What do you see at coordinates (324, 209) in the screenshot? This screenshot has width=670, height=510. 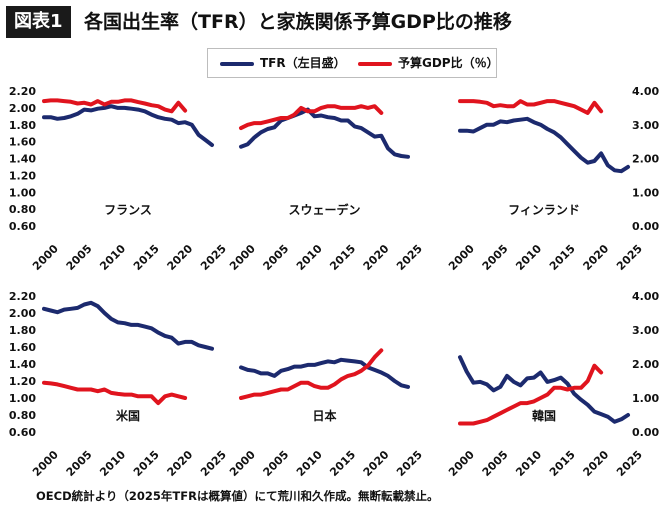 I see `panel-country-label: スウェーデン` at bounding box center [324, 209].